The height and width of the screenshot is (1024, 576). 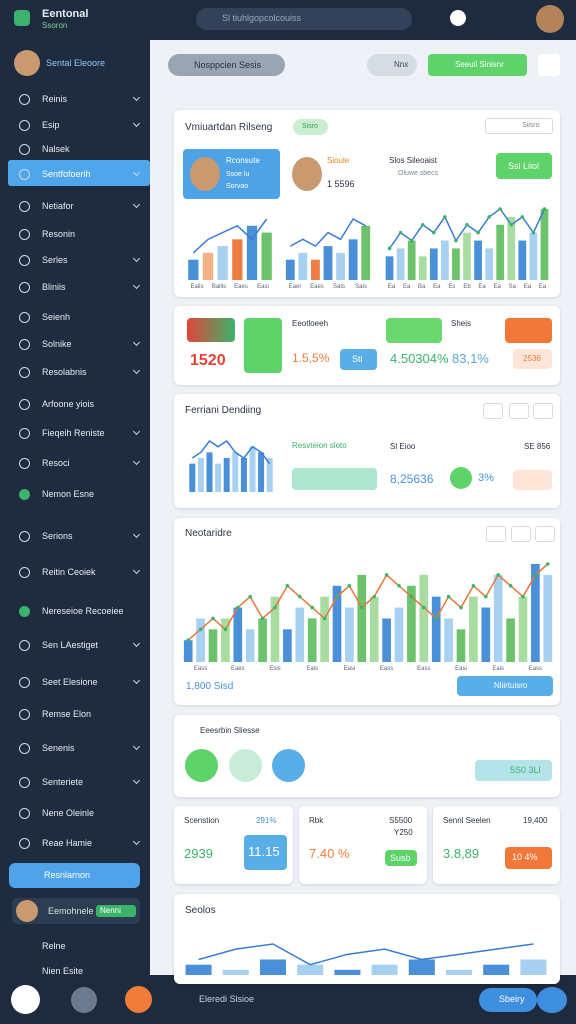 I want to click on toolbar-icon, so click(x=549, y=65).